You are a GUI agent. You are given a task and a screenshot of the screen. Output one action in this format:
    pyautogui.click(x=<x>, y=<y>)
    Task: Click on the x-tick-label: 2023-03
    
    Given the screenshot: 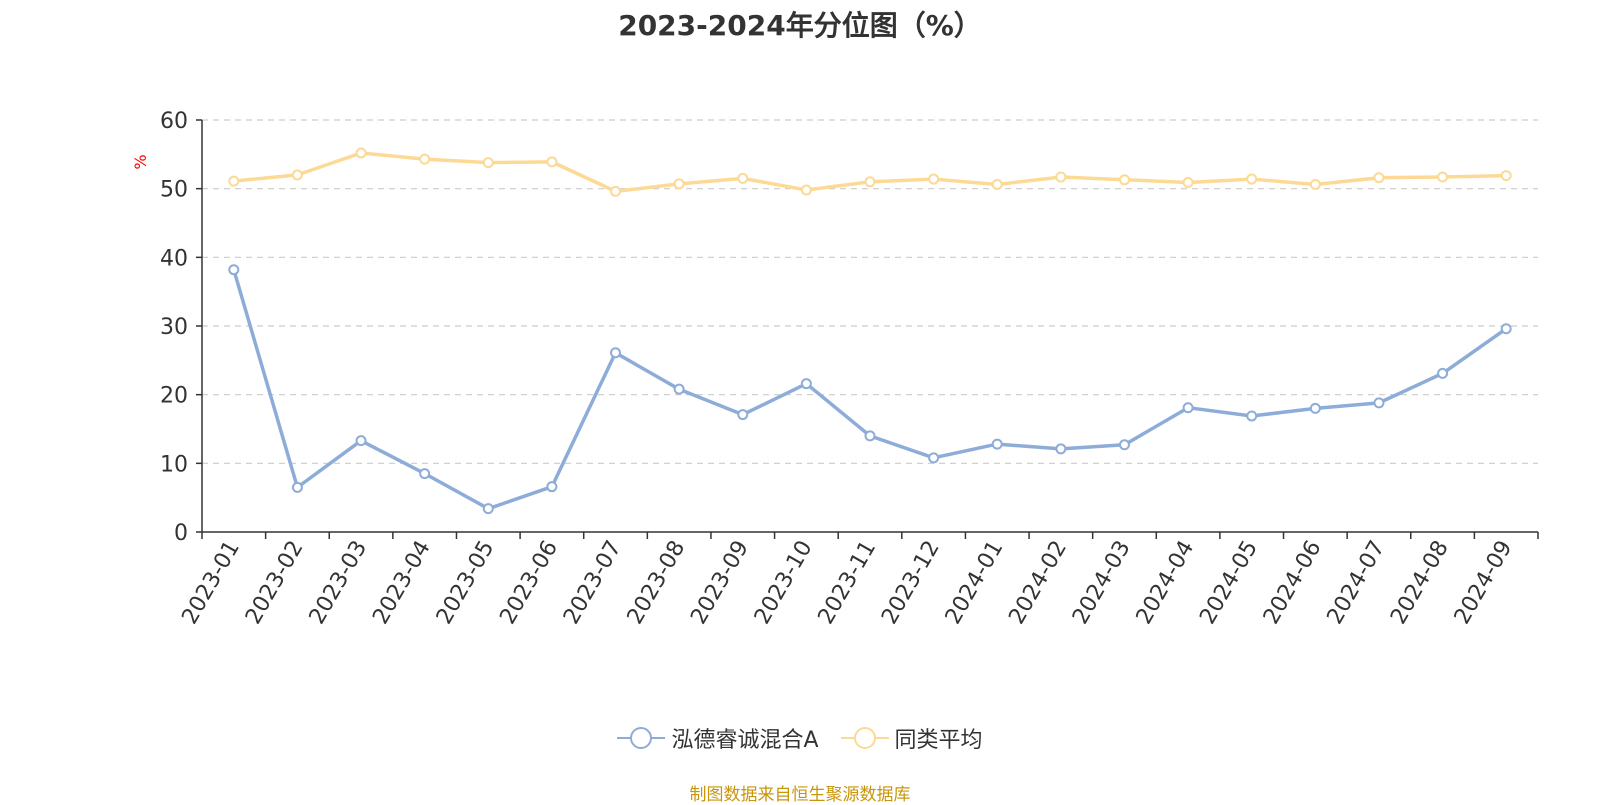 What is the action you would take?
    pyautogui.click(x=339, y=583)
    